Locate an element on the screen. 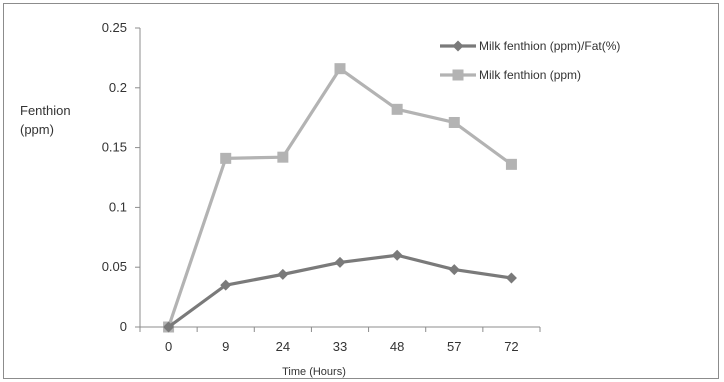 The width and height of the screenshot is (724, 382). x-ticks: 0 9 24 33 48 57 72 is located at coordinates (340, 340).